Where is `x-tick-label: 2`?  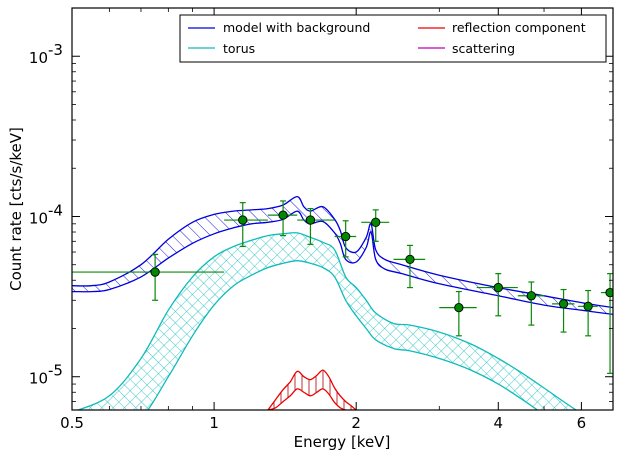
x-tick-label: 2 is located at coordinates (356, 423).